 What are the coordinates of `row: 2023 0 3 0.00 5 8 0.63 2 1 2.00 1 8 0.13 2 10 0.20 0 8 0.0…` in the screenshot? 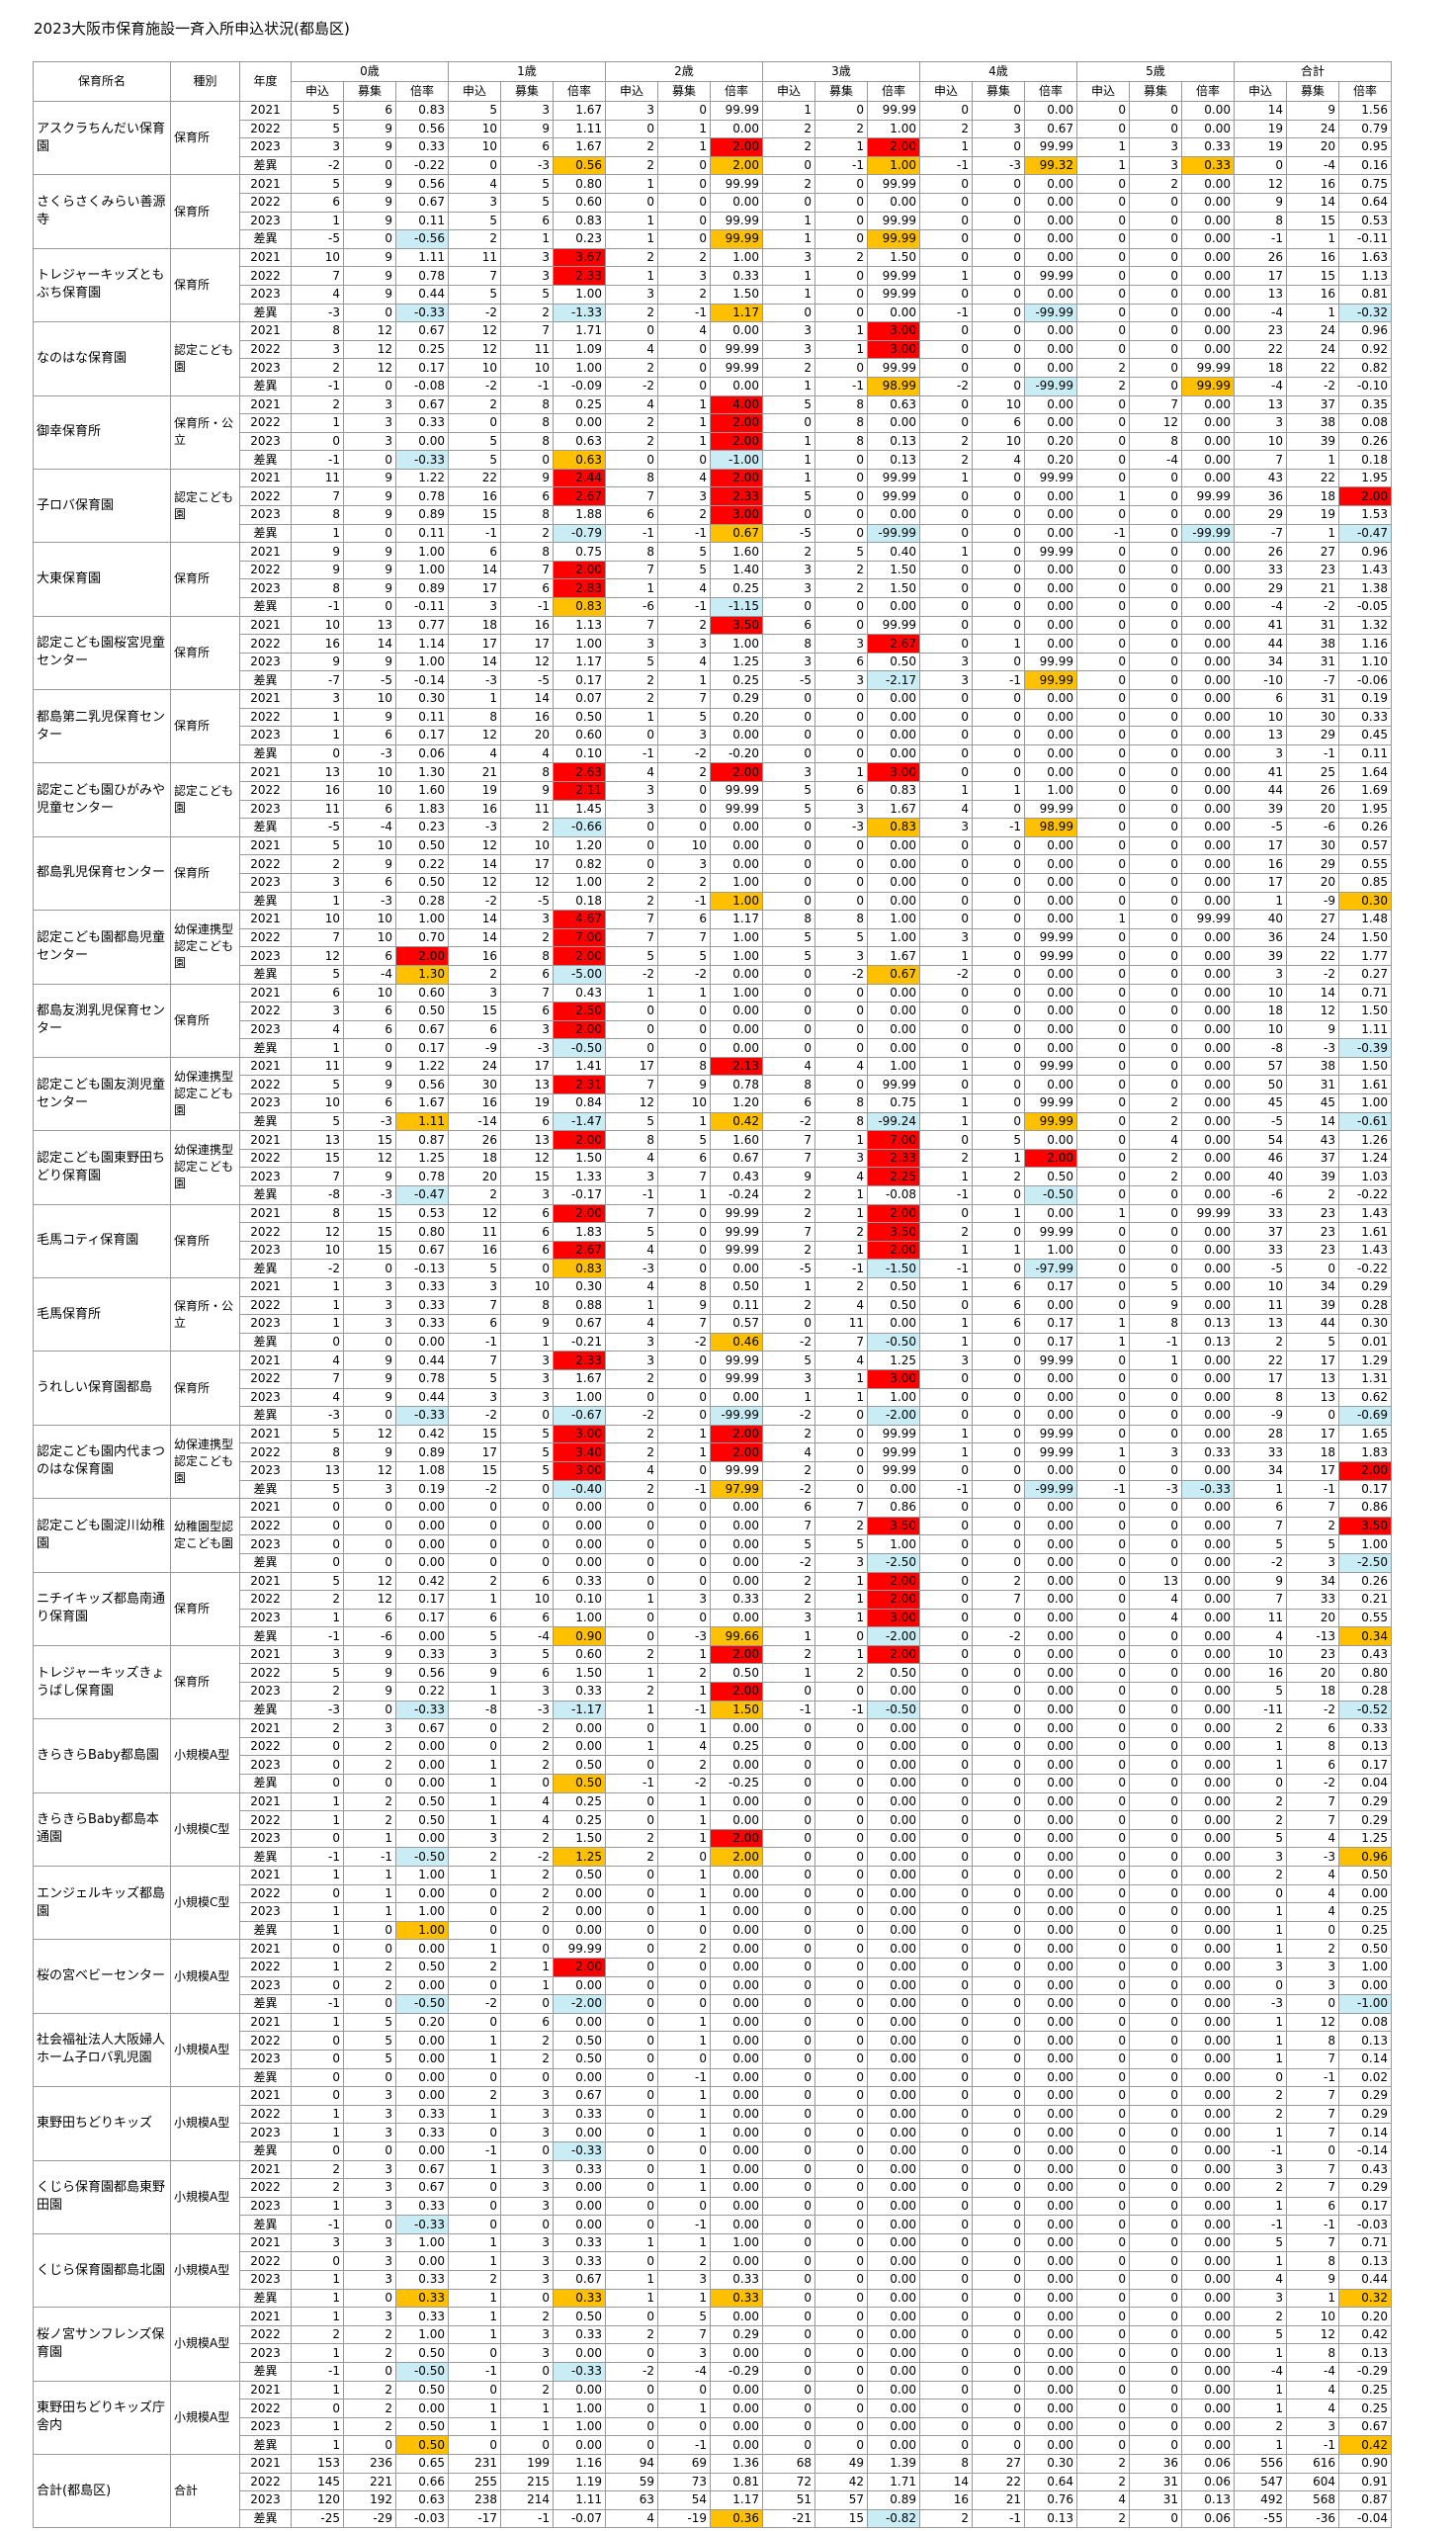 It's located at (713, 442).